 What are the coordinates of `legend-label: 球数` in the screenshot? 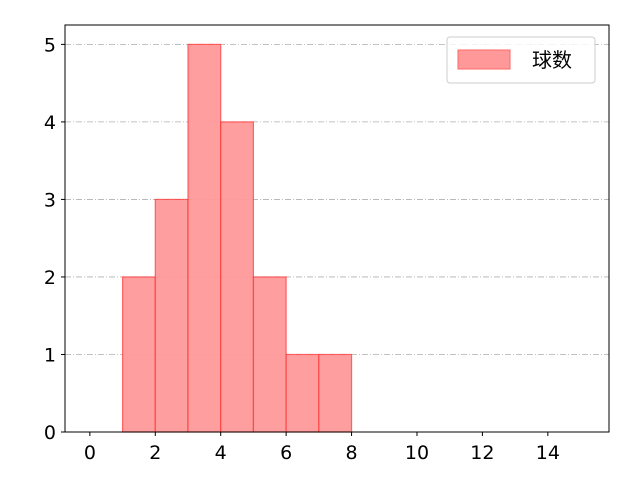 It's located at (552, 60).